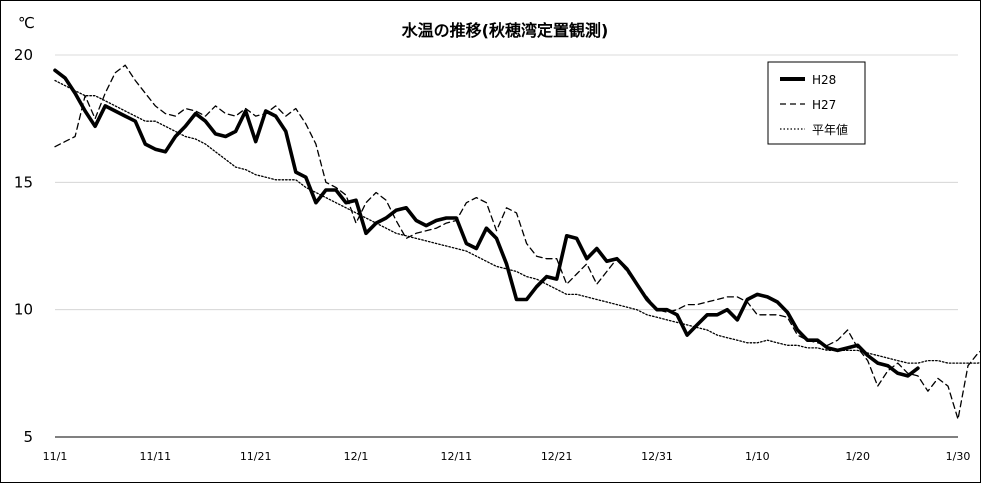  I want to click on x-tick-label: 11/21, so click(256, 456).